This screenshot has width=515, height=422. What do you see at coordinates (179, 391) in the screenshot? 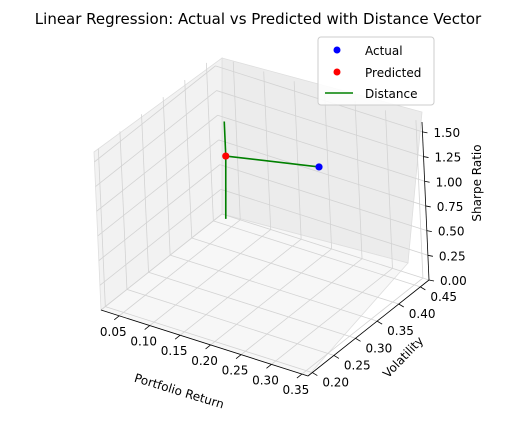
I see `x-axis-label: Portfolio Return` at bounding box center [179, 391].